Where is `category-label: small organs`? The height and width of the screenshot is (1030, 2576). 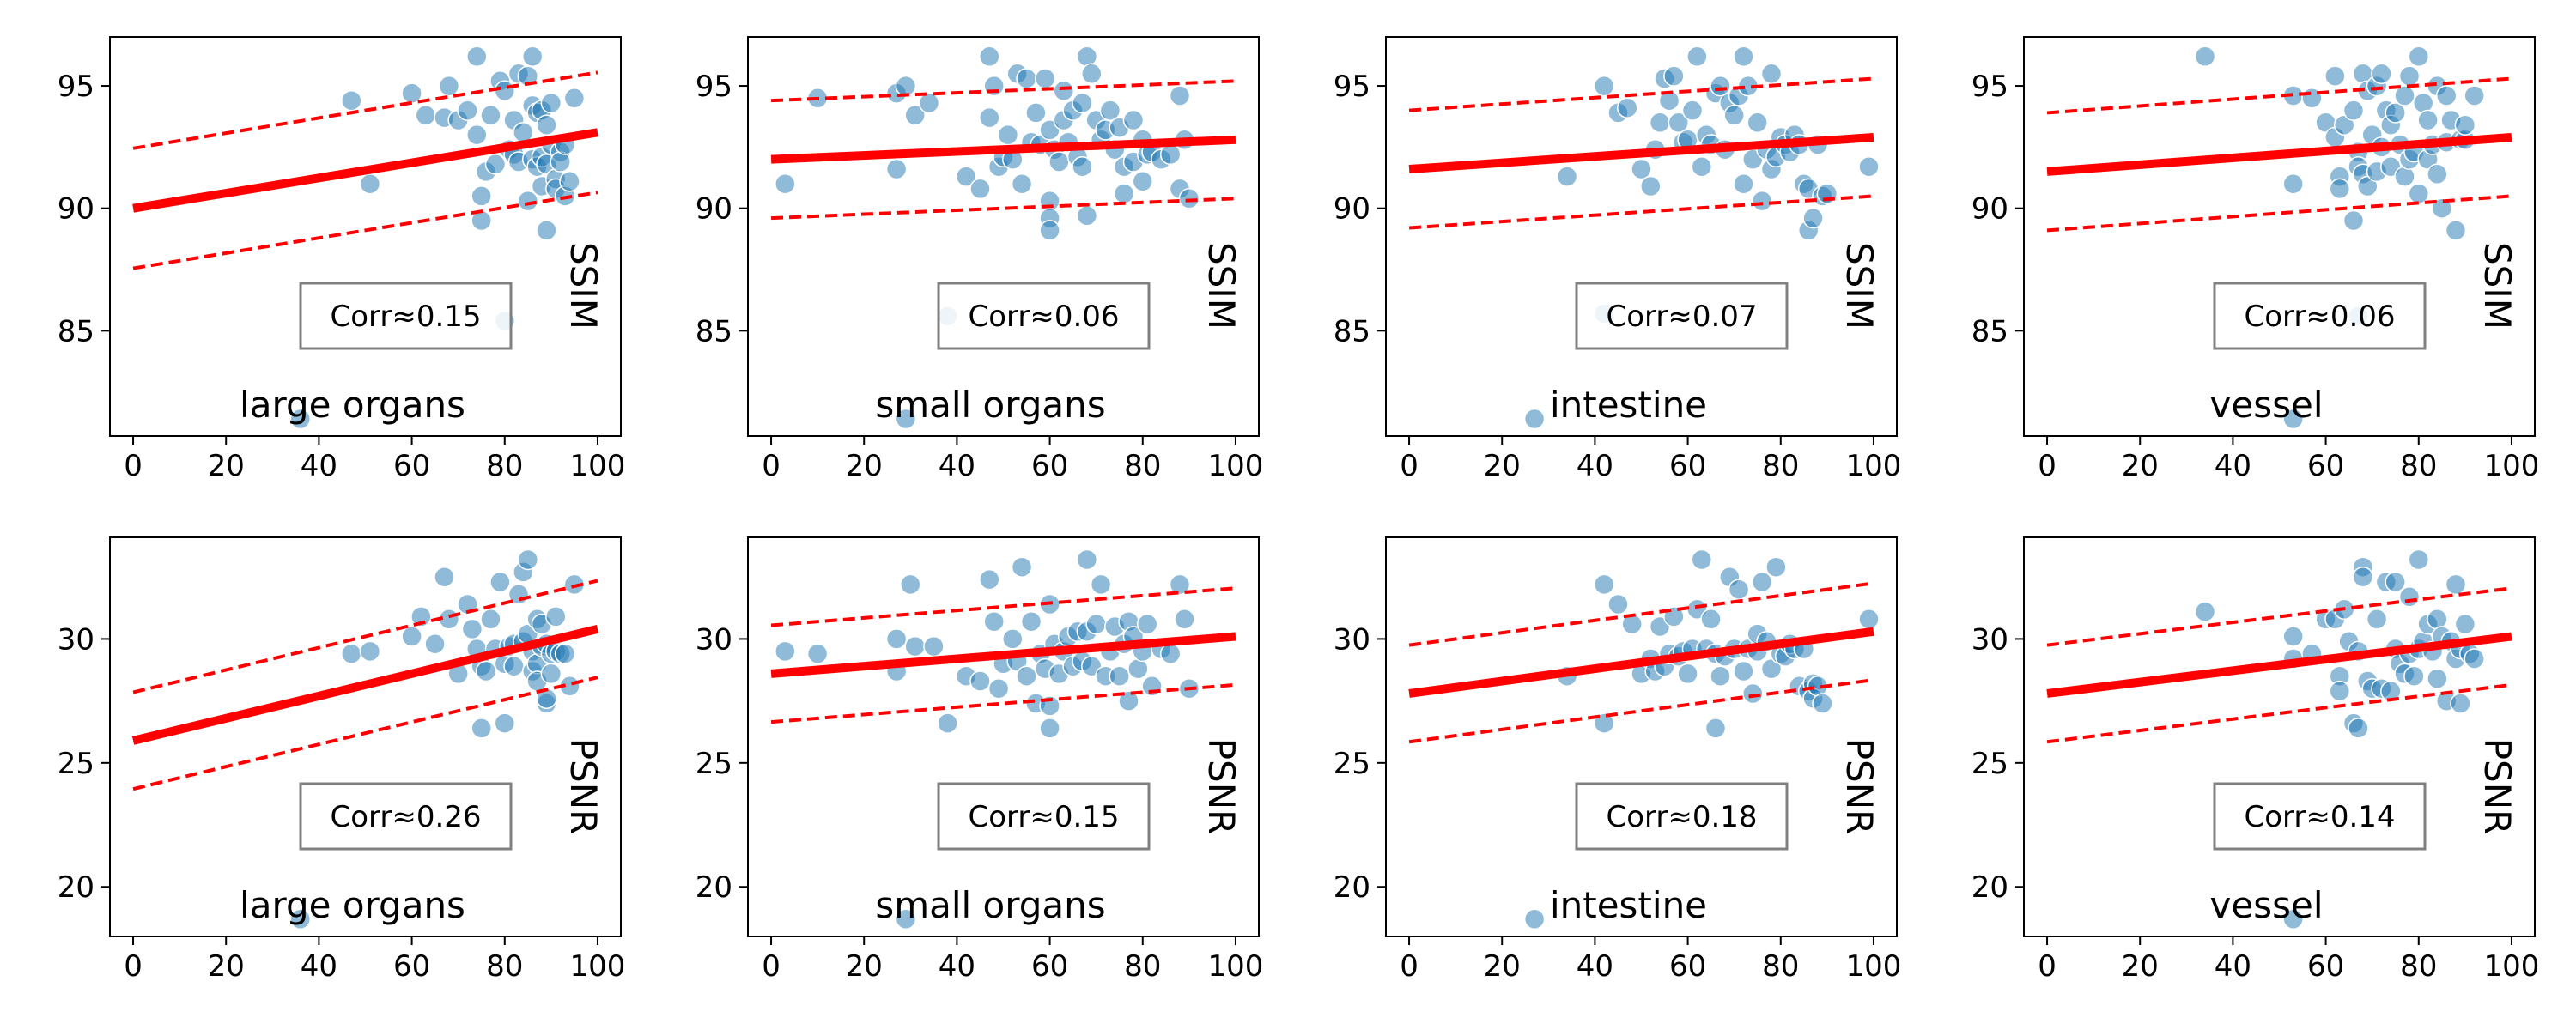
category-label: small organs is located at coordinates (990, 905).